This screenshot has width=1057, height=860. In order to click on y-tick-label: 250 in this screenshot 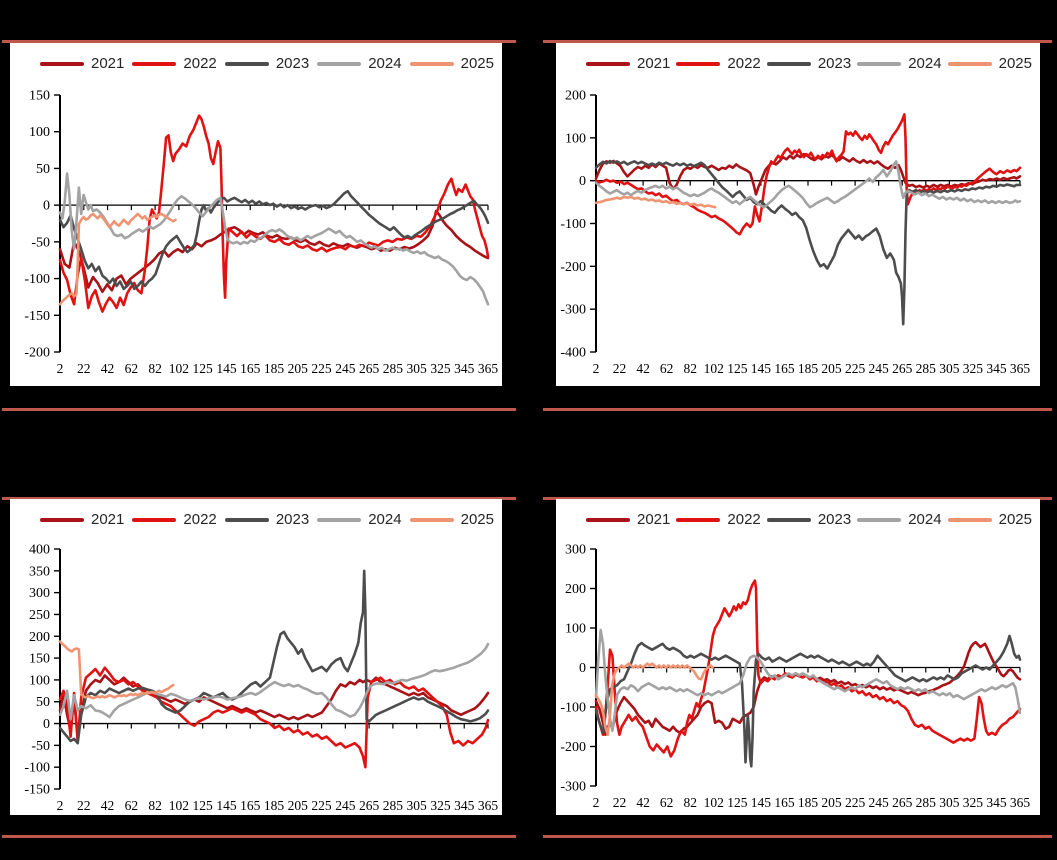, I will do `click(39, 615)`.